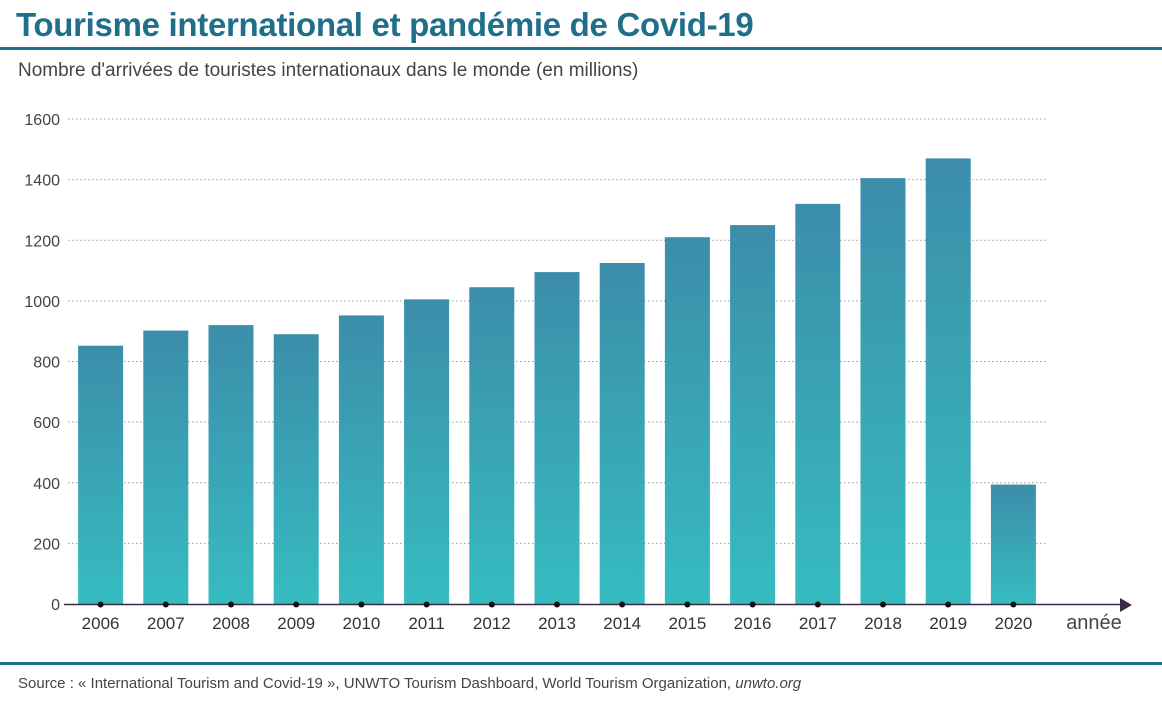 The image size is (1162, 704). What do you see at coordinates (948, 381) in the screenshot?
I see `bar-2019` at bounding box center [948, 381].